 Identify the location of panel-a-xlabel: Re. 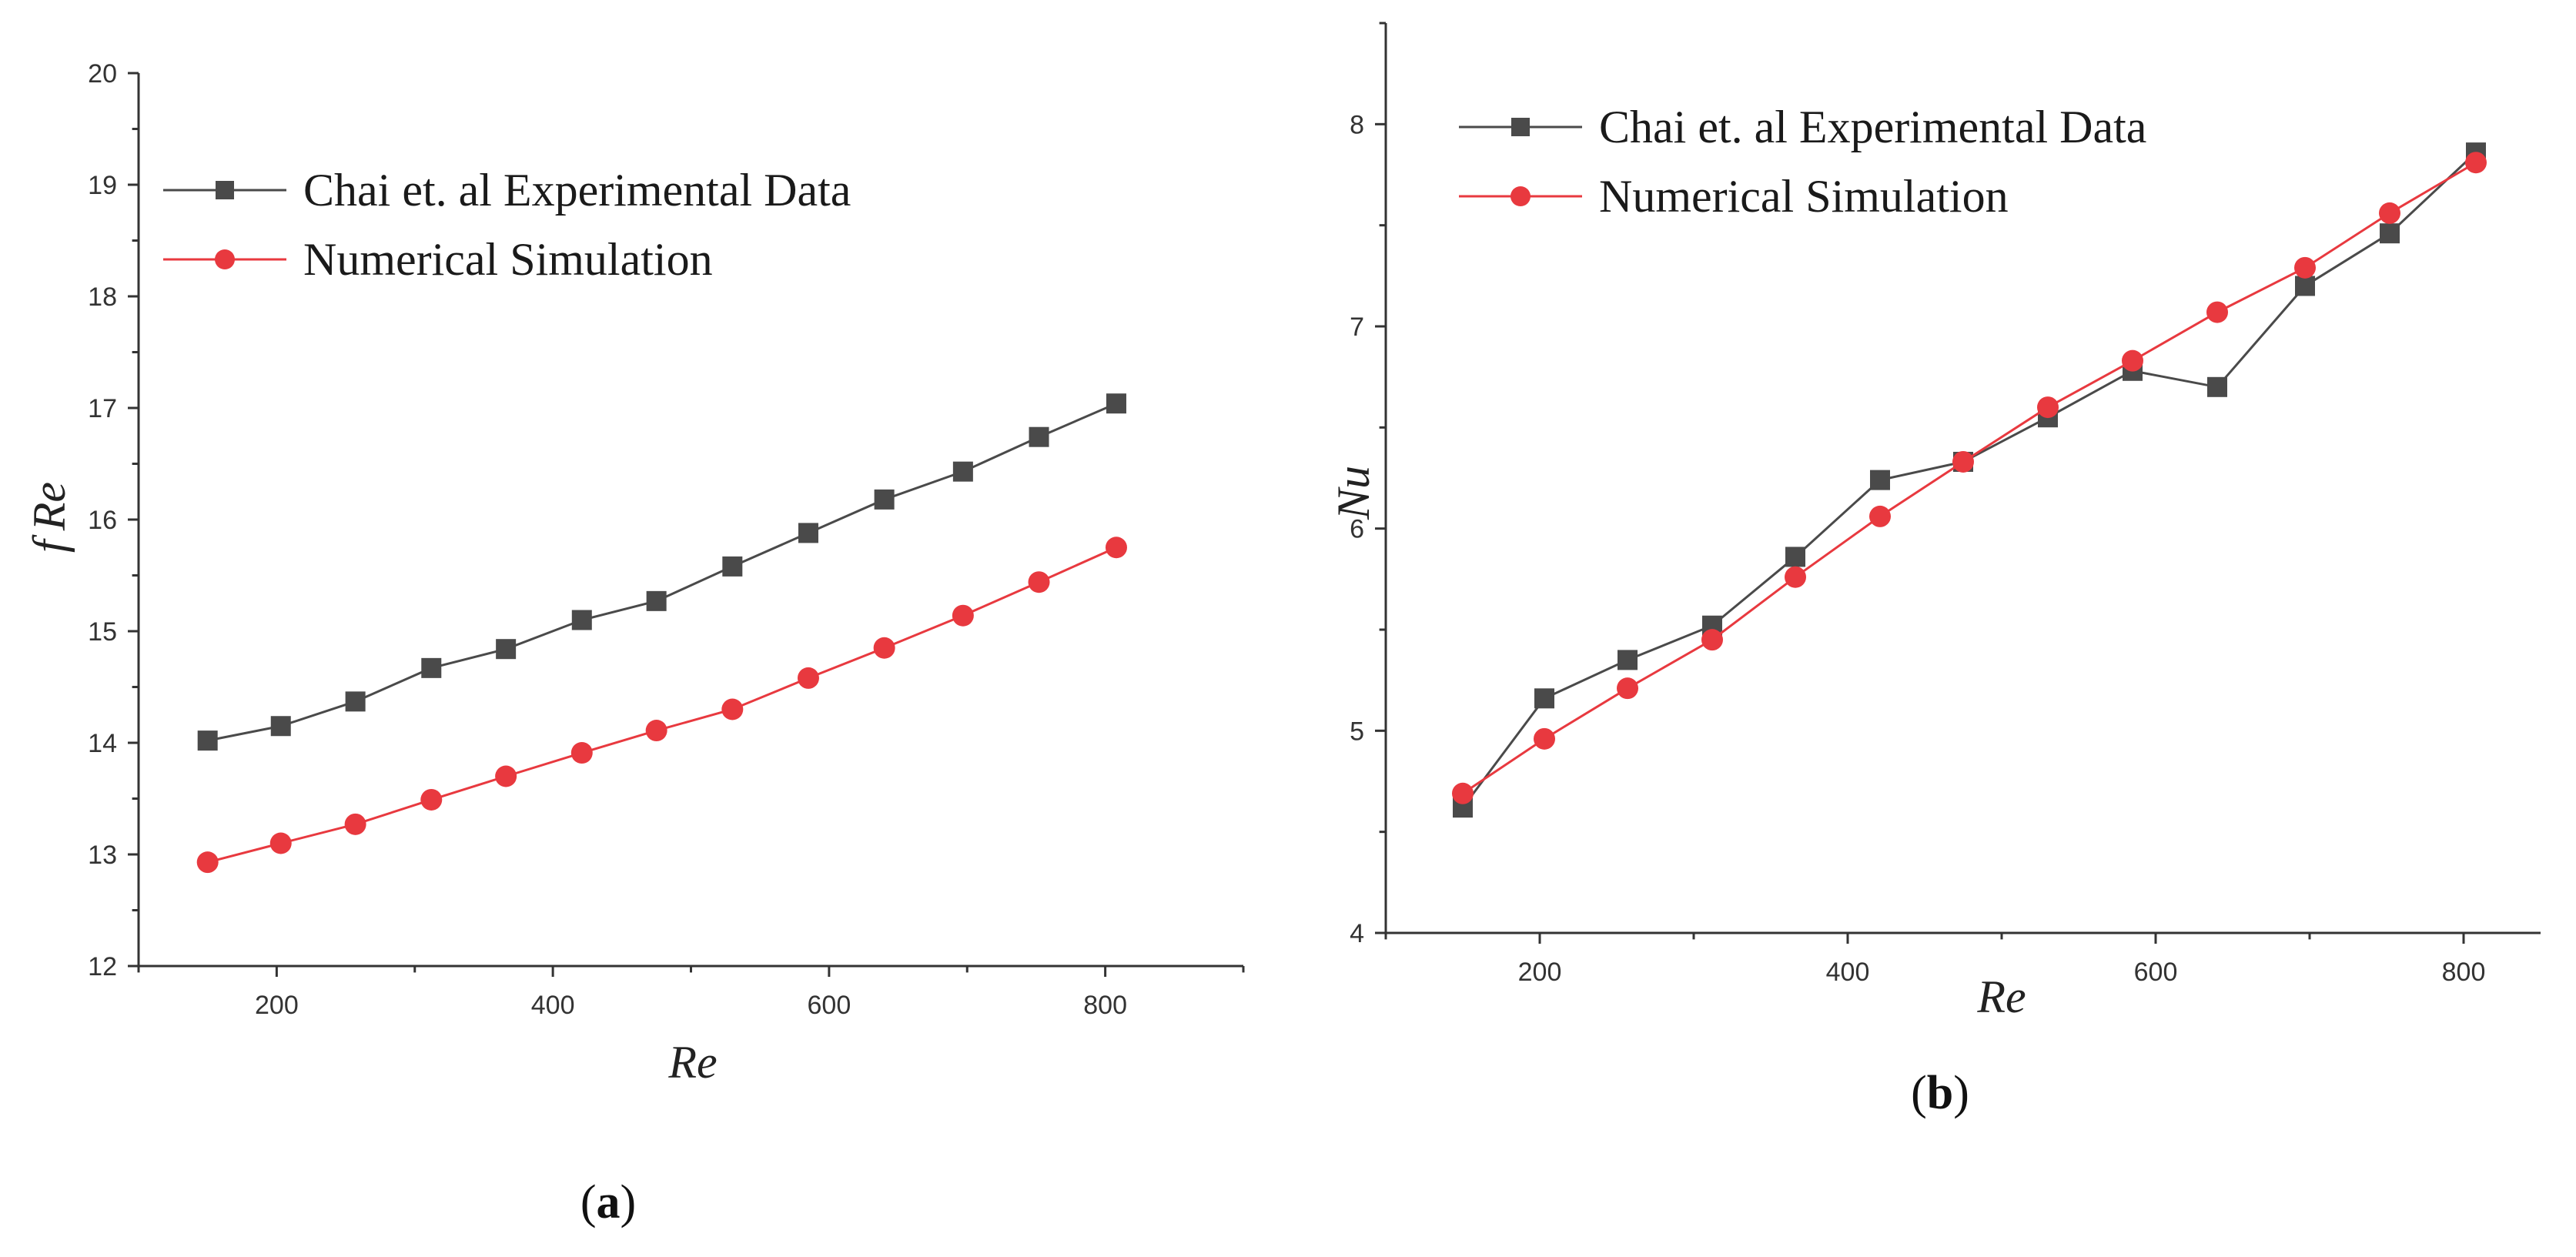
(692, 1062).